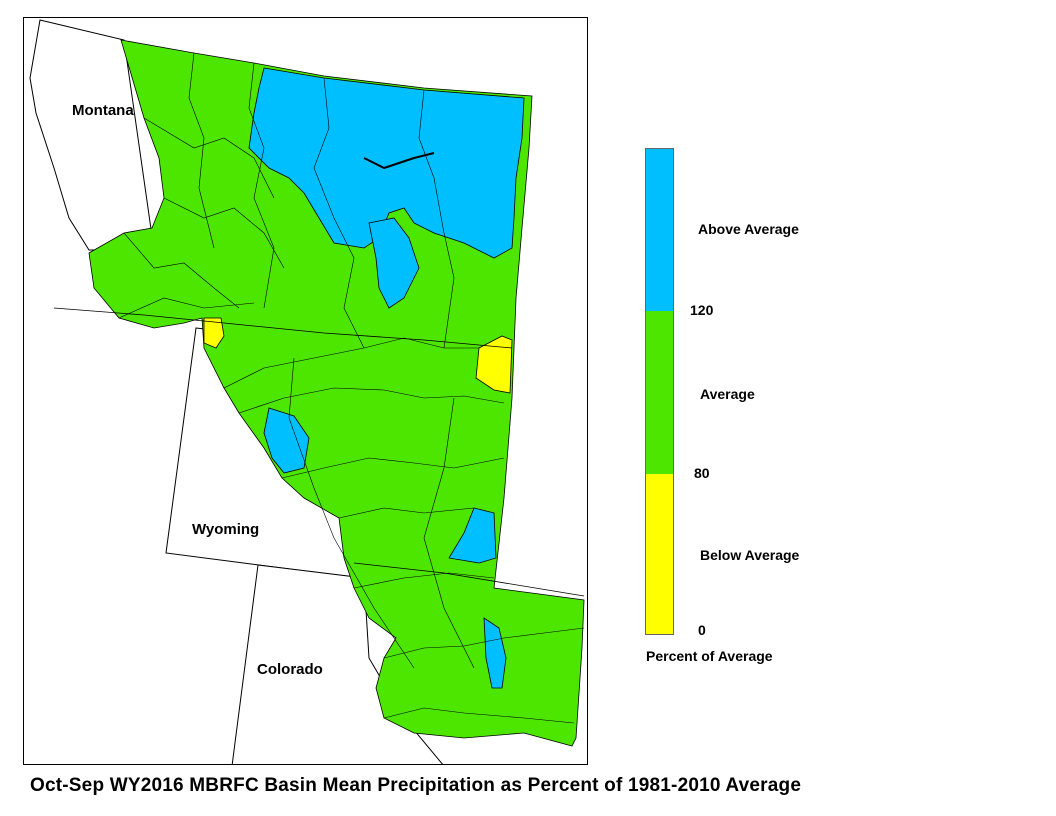 The width and height of the screenshot is (1056, 816). Describe the element at coordinates (92, 135) in the screenshot. I see `montana-outline` at that location.